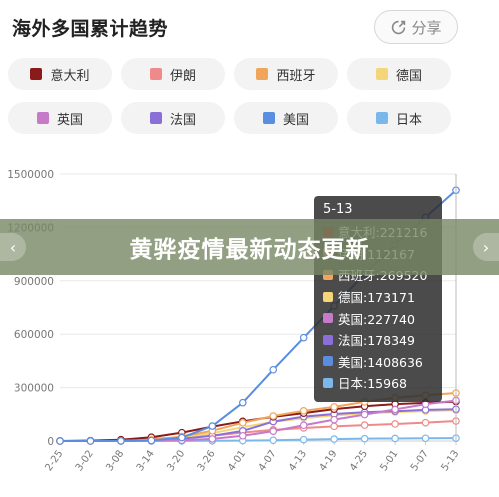 The image size is (499, 497). Describe the element at coordinates (420, 460) in the screenshot. I see `x-tick-label: 5-07` at that location.